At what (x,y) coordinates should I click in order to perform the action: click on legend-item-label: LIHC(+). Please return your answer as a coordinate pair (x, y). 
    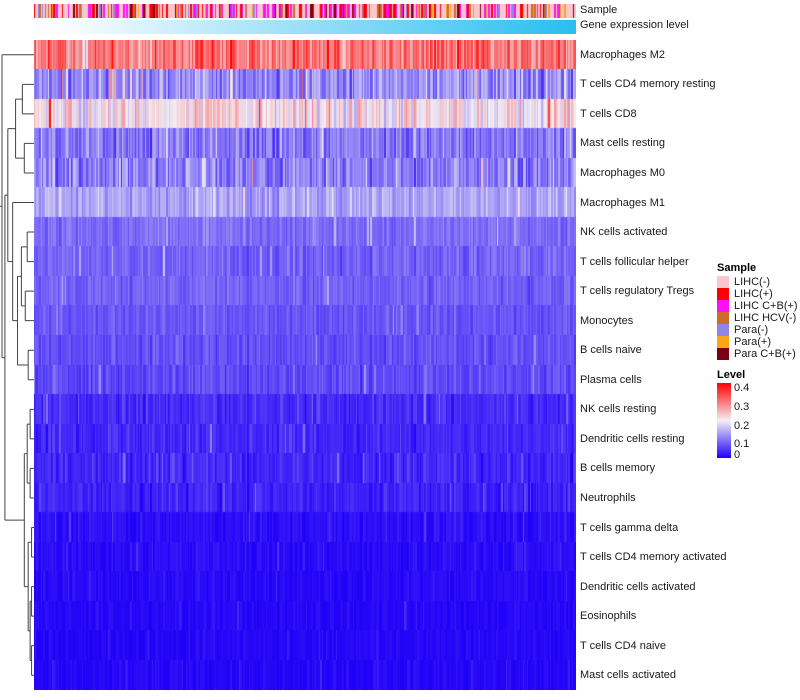
    Looking at the image, I should click on (753, 294).